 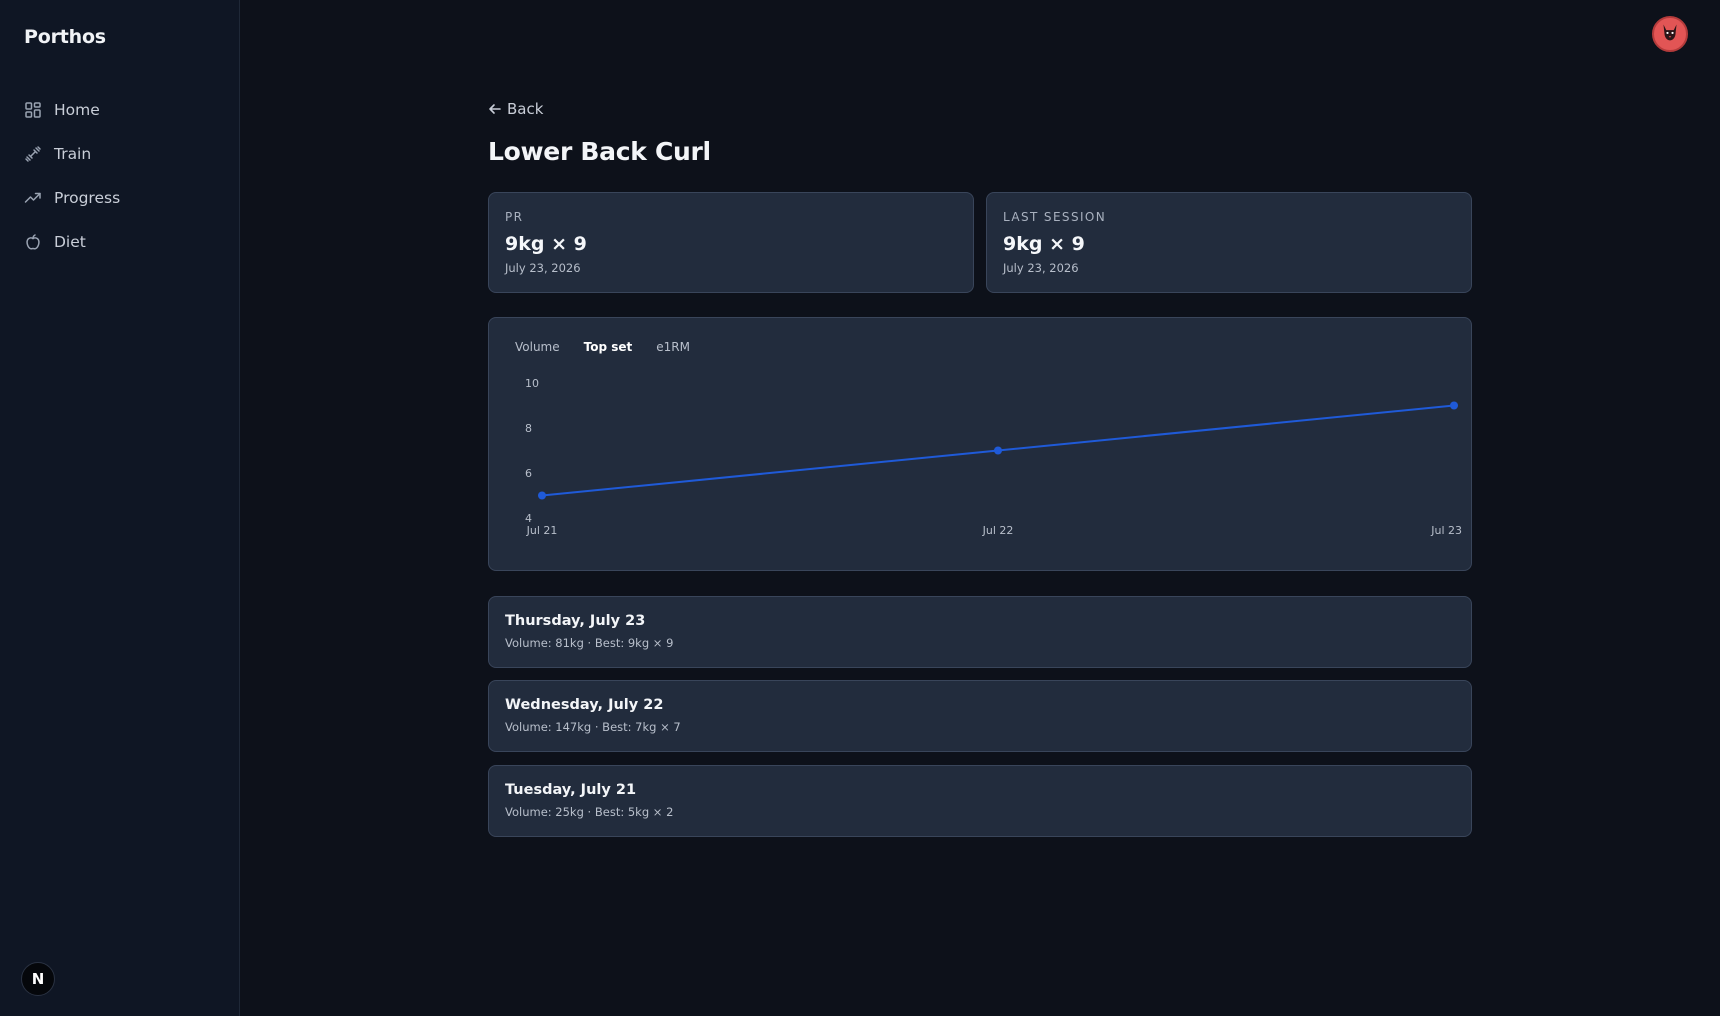 What do you see at coordinates (33, 198) in the screenshot?
I see `trend-up-icon` at bounding box center [33, 198].